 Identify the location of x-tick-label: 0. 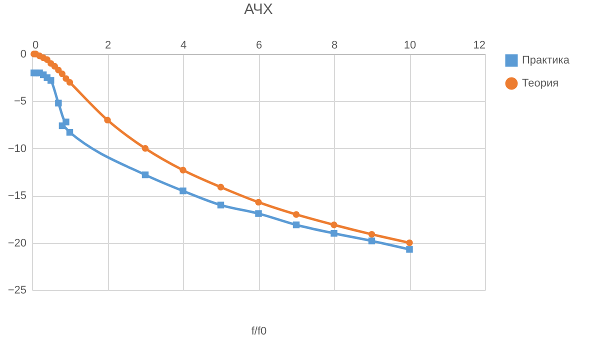
(35, 46).